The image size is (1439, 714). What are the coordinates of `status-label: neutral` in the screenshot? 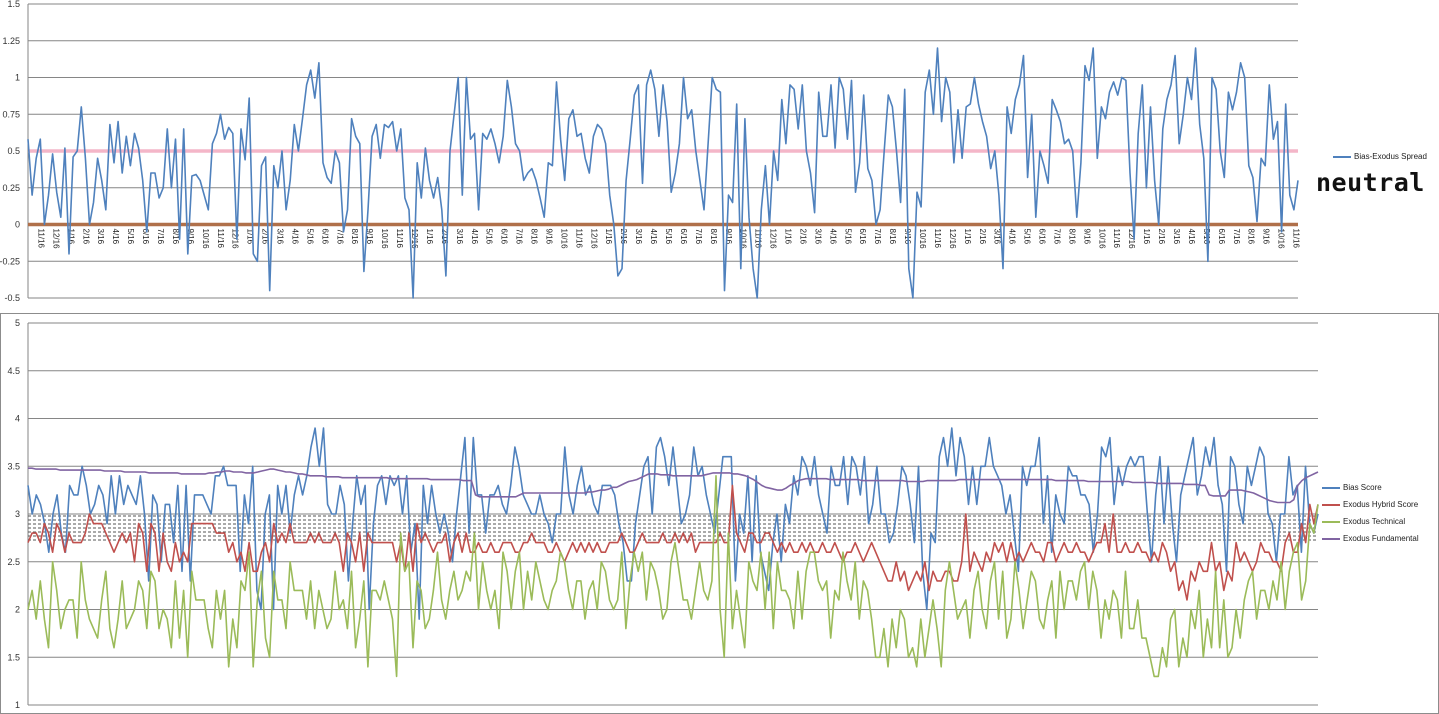 It's located at (1370, 182).